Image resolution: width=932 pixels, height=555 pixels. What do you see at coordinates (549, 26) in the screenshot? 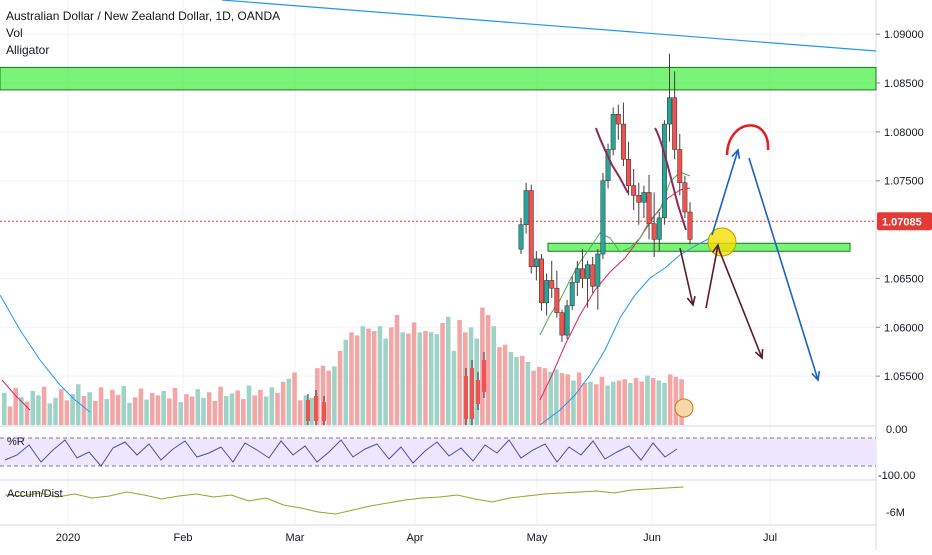
I see `trend-line` at bounding box center [549, 26].